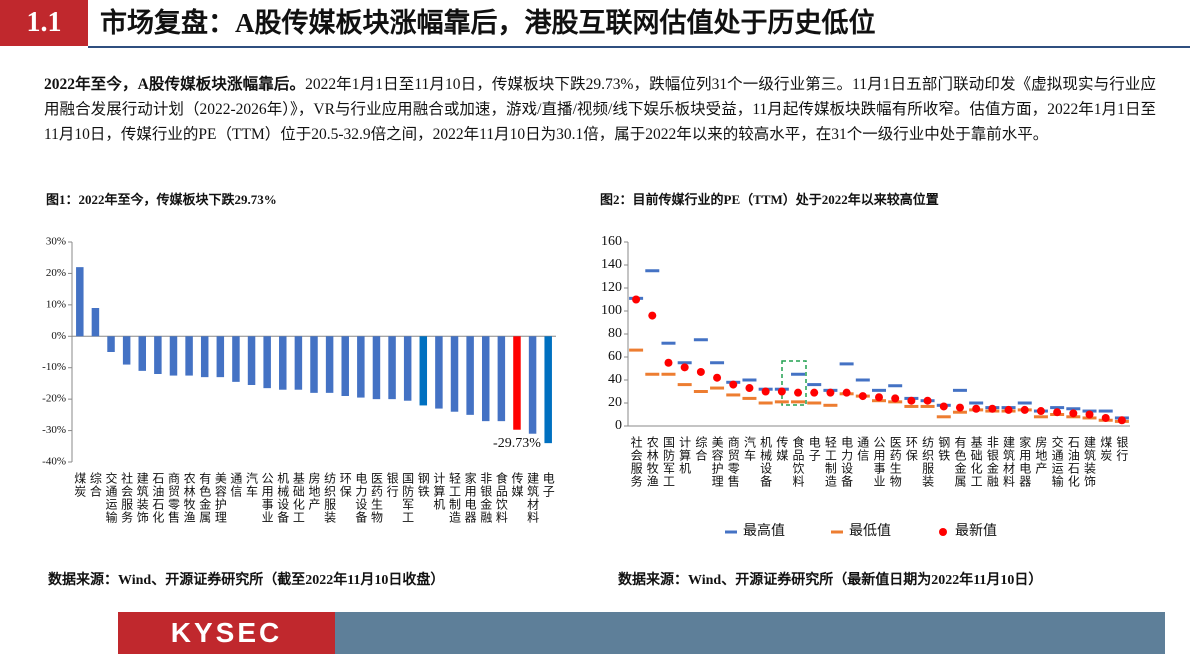 This screenshot has width=1190, height=669. What do you see at coordinates (830, 462) in the screenshot?
I see `x-tick-label: 轻工制造` at bounding box center [830, 462].